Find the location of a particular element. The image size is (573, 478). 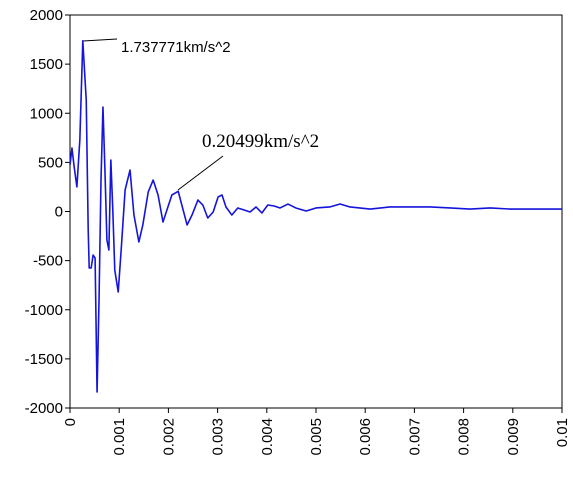

x-tick-label: 0.004 is located at coordinates (267, 437).